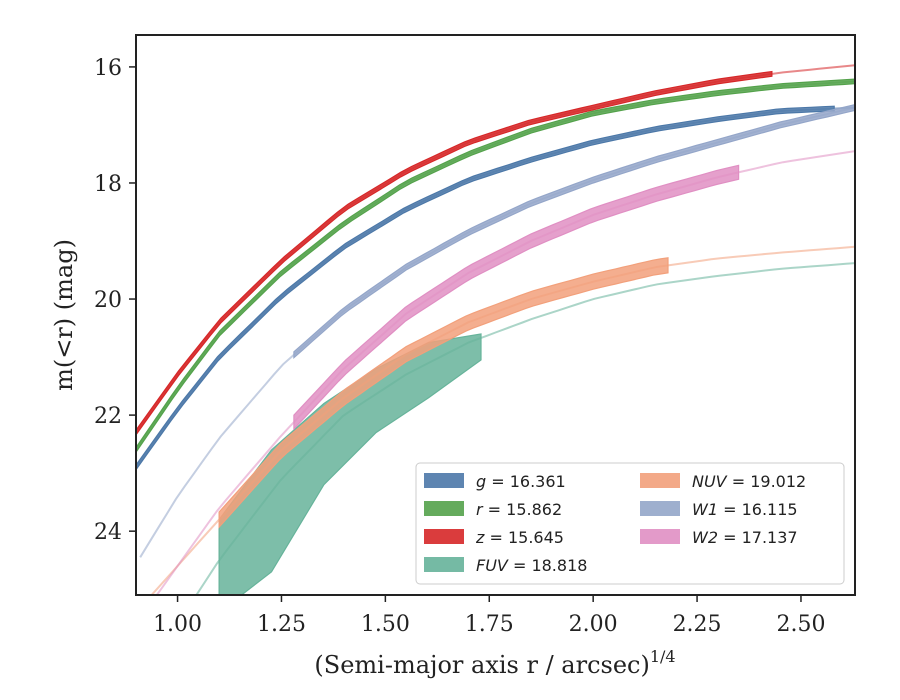 This screenshot has width=900, height=700. I want to click on x-axis-label-superscript: 1/4, so click(663, 656).